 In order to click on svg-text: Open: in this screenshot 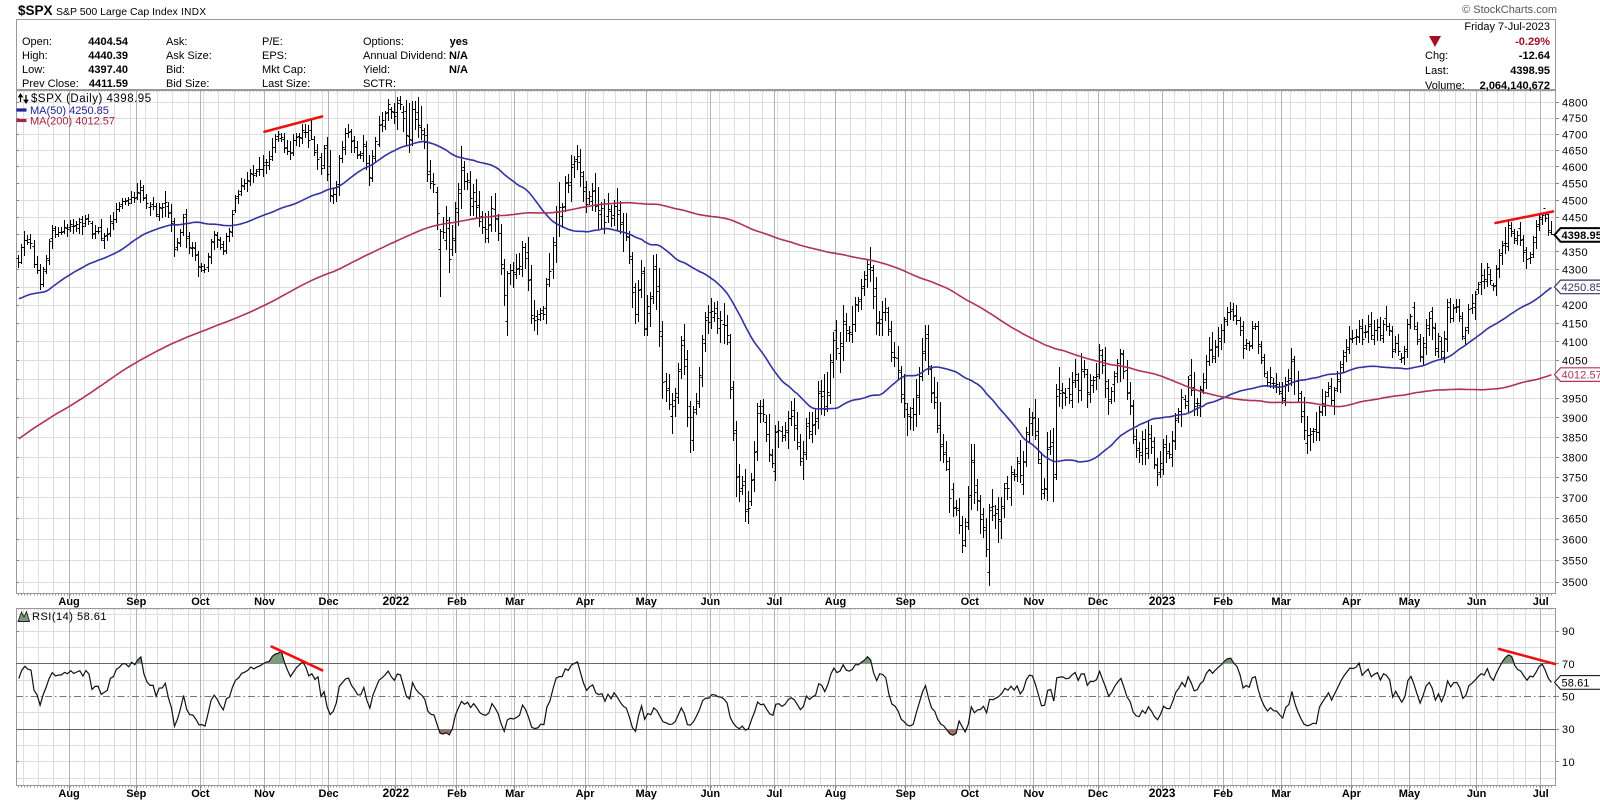, I will do `click(37, 42)`.